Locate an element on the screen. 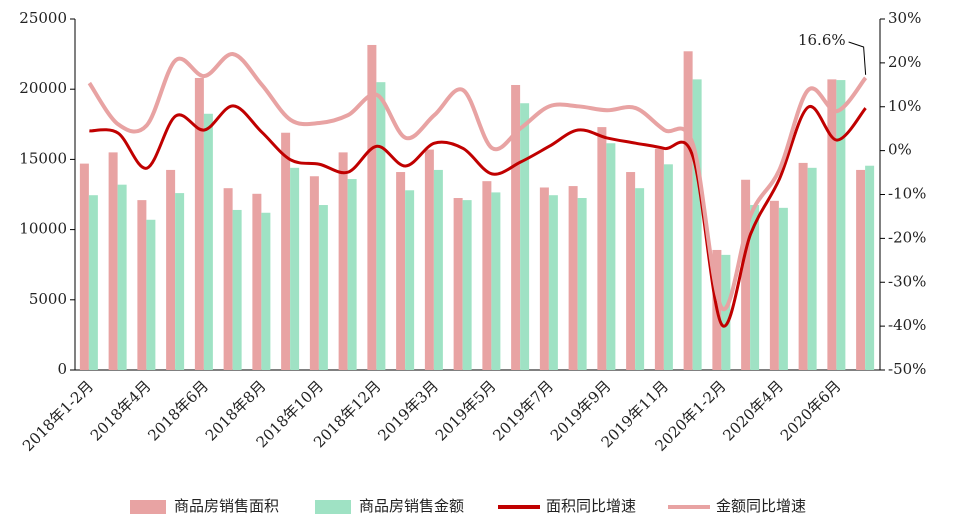  y2-tick-label: -50% is located at coordinates (907, 369).